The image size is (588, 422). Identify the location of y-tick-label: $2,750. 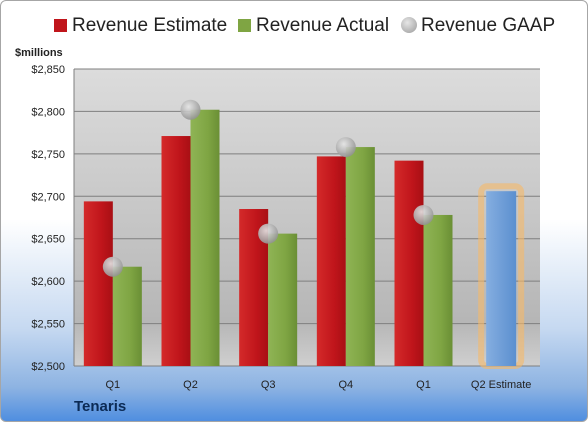
(48, 155).